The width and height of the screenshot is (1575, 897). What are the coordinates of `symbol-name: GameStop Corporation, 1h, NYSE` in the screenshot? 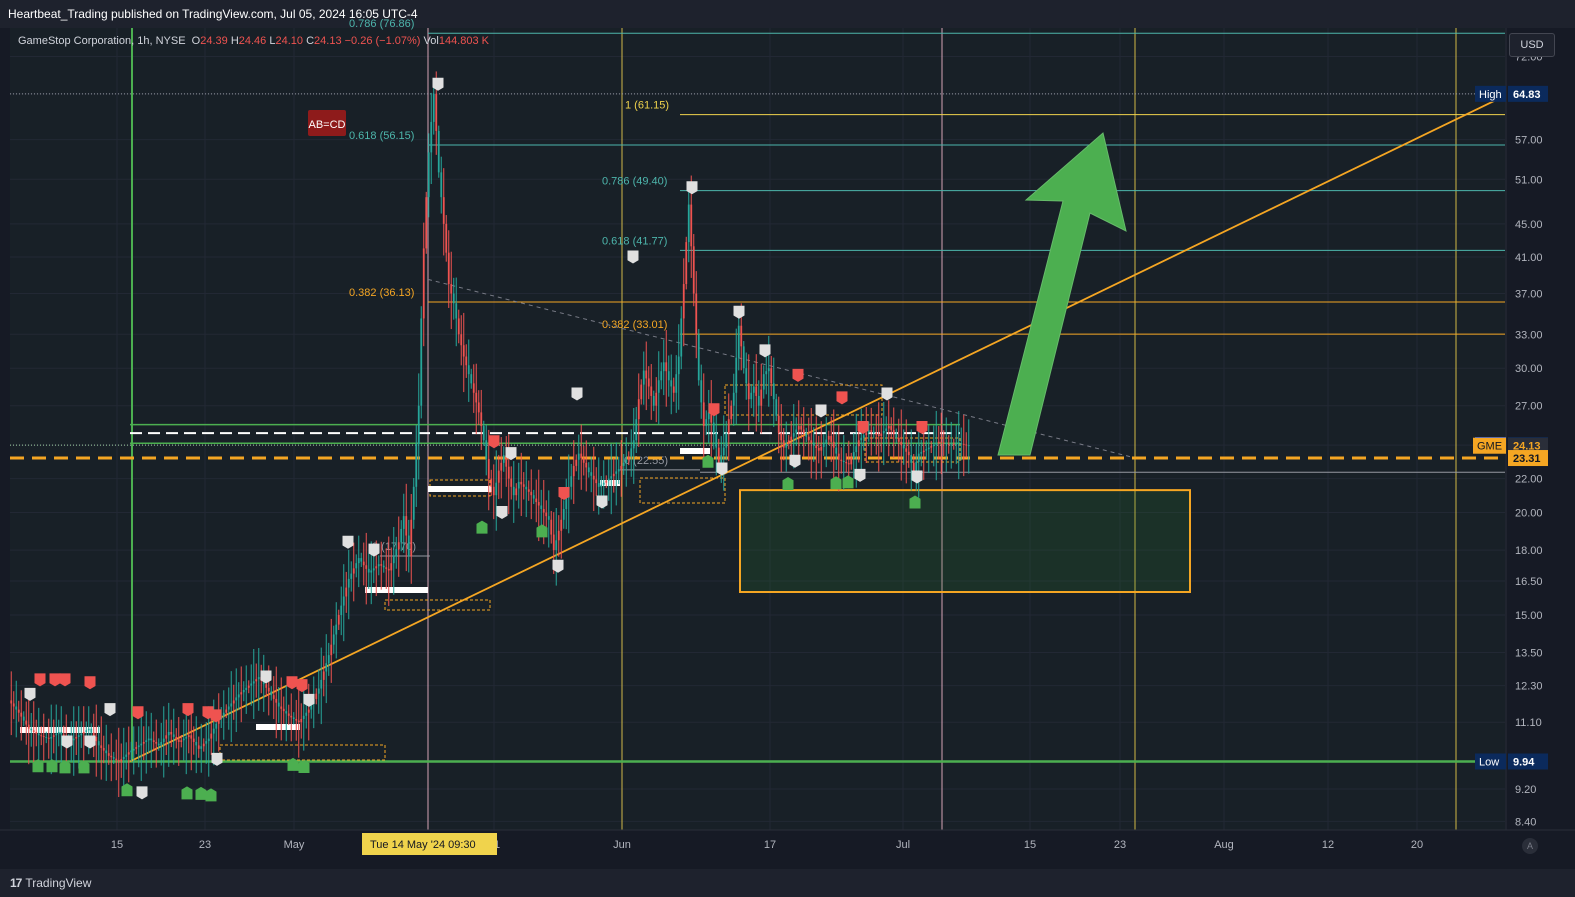 It's located at (102, 41).